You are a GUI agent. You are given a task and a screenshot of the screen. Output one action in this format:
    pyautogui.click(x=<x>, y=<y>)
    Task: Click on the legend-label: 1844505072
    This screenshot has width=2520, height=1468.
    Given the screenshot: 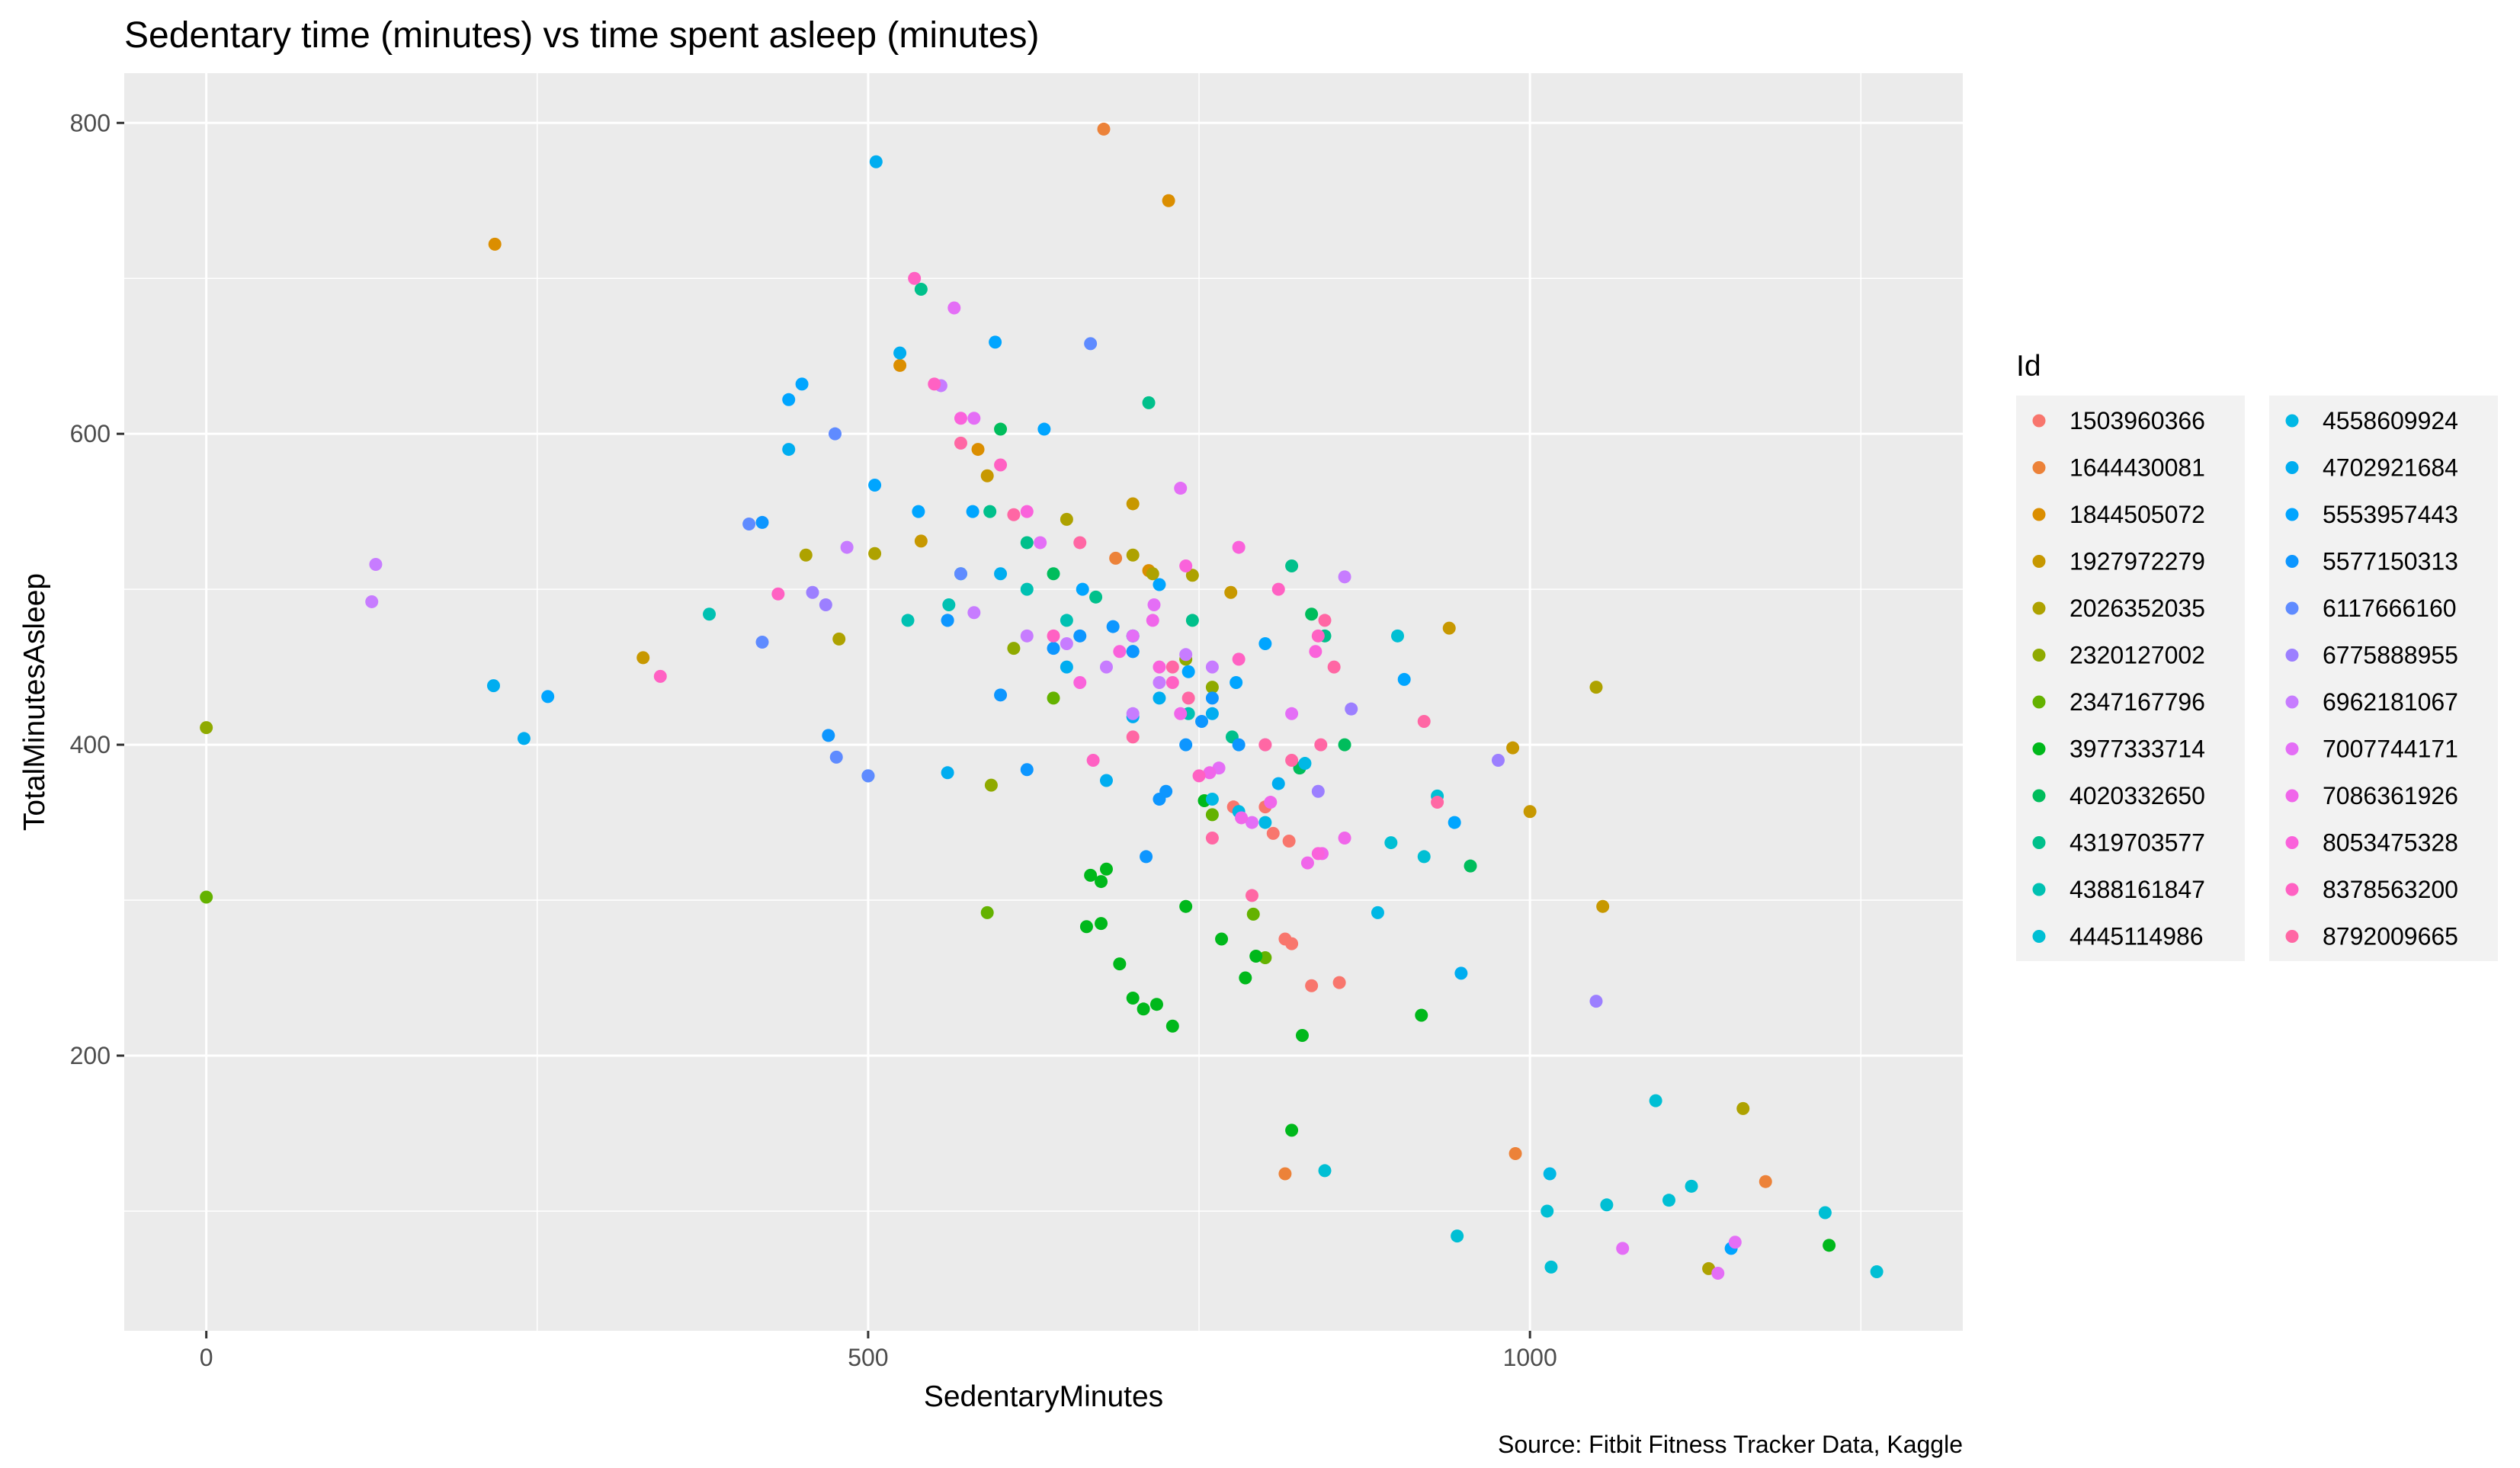 What is the action you would take?
    pyautogui.click(x=2137, y=514)
    